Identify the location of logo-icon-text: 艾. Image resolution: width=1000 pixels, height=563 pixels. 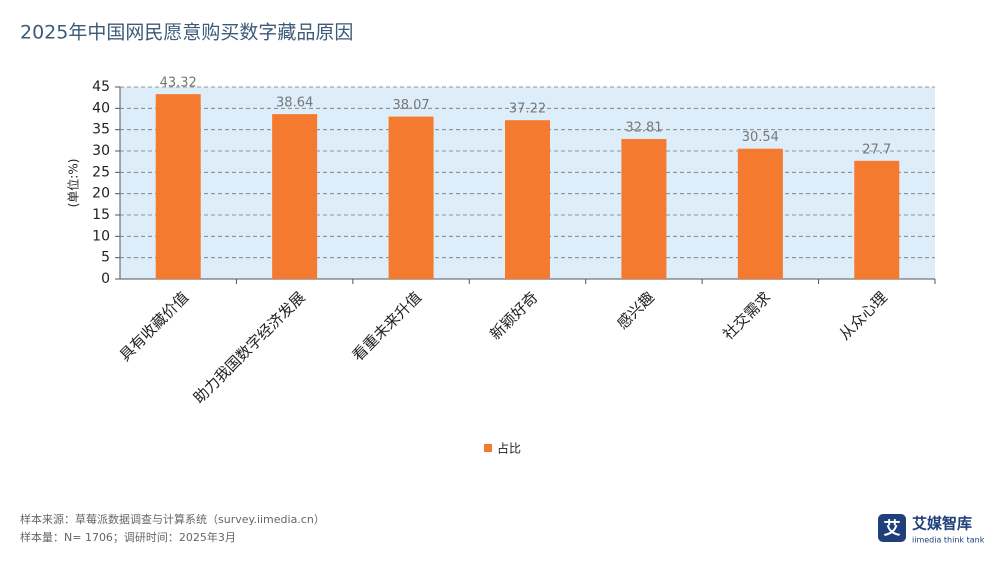
(892, 528).